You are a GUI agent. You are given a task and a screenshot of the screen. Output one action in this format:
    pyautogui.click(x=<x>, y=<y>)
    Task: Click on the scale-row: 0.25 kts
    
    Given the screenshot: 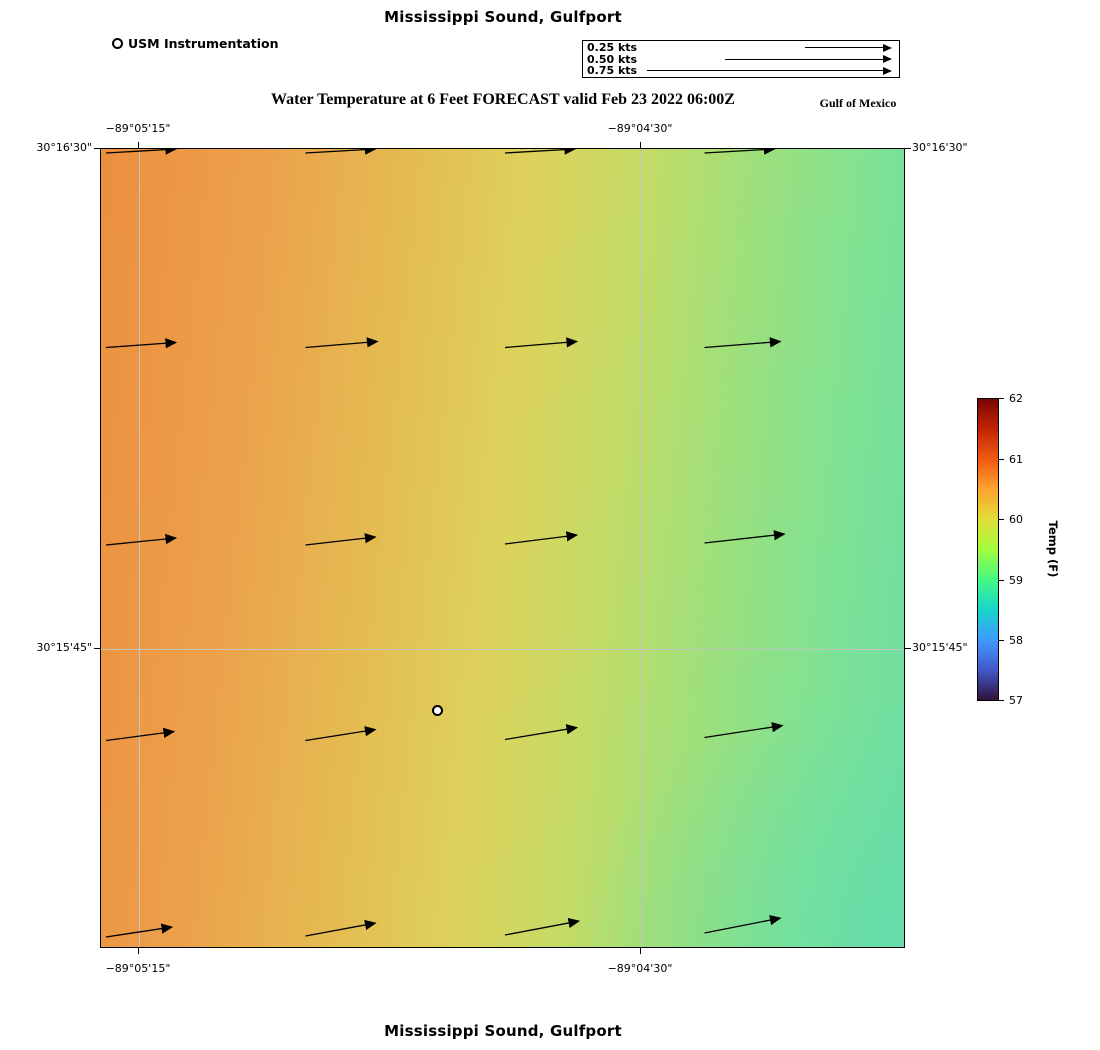 What is the action you would take?
    pyautogui.click(x=741, y=48)
    